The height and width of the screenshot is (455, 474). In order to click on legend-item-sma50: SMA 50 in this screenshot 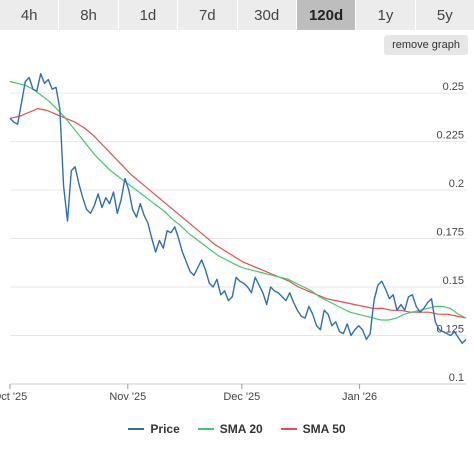, I will do `click(313, 429)`.